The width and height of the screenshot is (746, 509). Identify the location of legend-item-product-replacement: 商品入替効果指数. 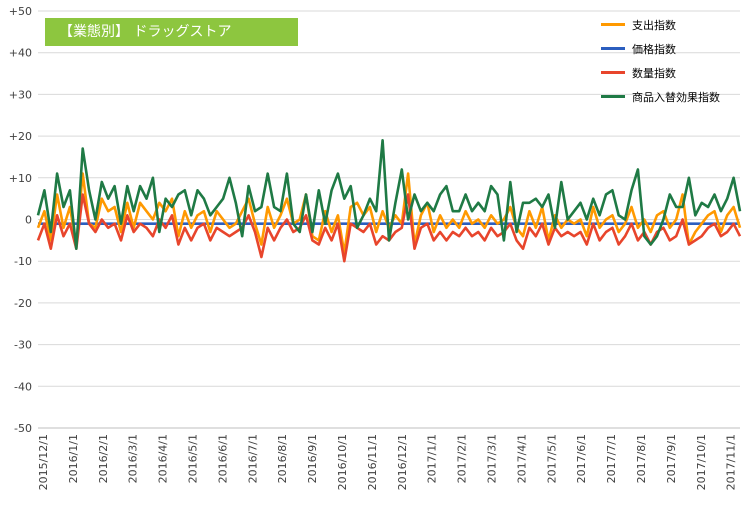
(673, 98).